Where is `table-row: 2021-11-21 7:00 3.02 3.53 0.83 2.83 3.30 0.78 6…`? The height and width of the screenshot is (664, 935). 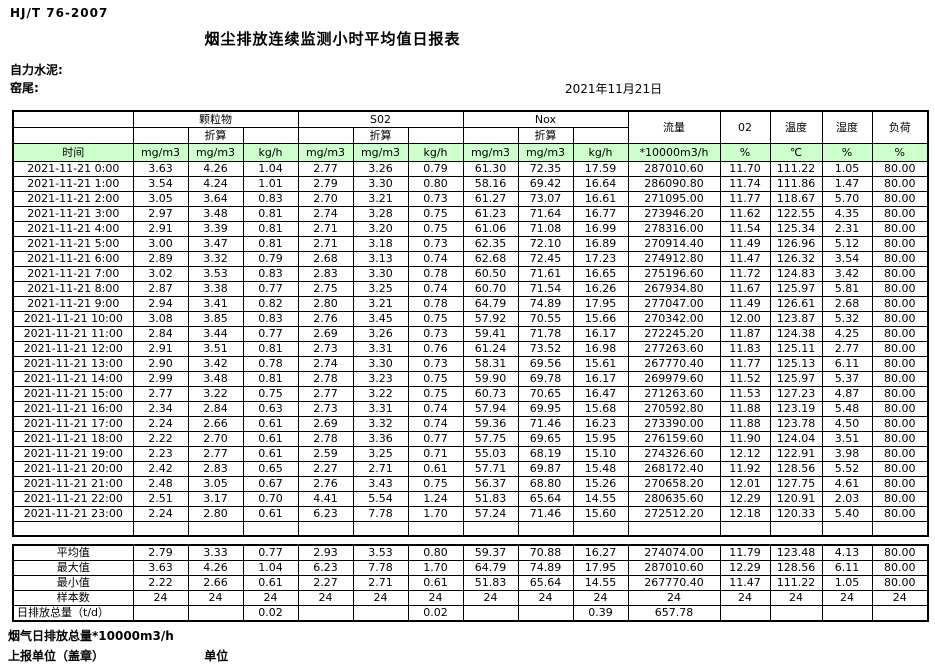
table-row: 2021-11-21 7:00 3.02 3.53 0.83 2.83 3.30 0.78 6… is located at coordinates (470, 274).